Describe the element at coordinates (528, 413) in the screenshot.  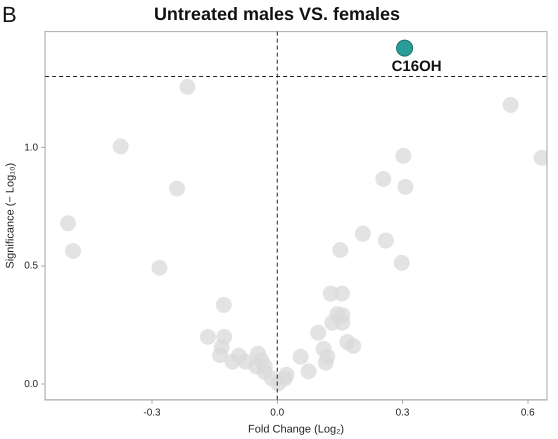
I see `x-tick-label: 0.6` at that location.